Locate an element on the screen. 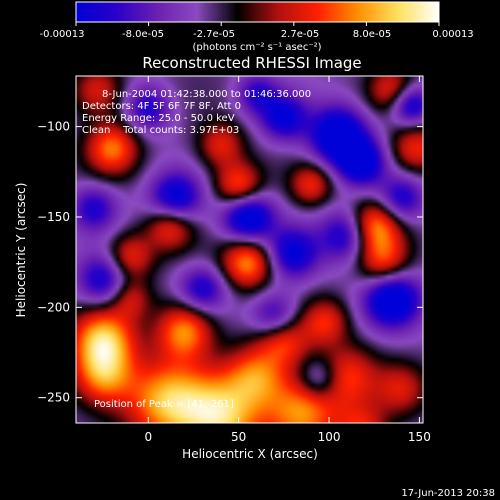 This screenshot has height=500, width=500. colorbar-tick-label: -0.00013 is located at coordinates (62, 34).